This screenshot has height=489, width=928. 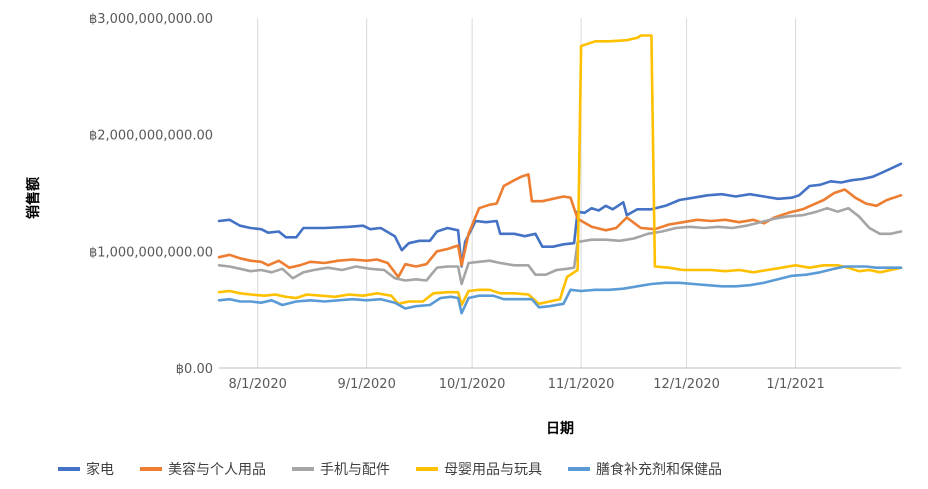 What do you see at coordinates (257, 384) in the screenshot?
I see `x-tick-label: 8/1/2020` at bounding box center [257, 384].